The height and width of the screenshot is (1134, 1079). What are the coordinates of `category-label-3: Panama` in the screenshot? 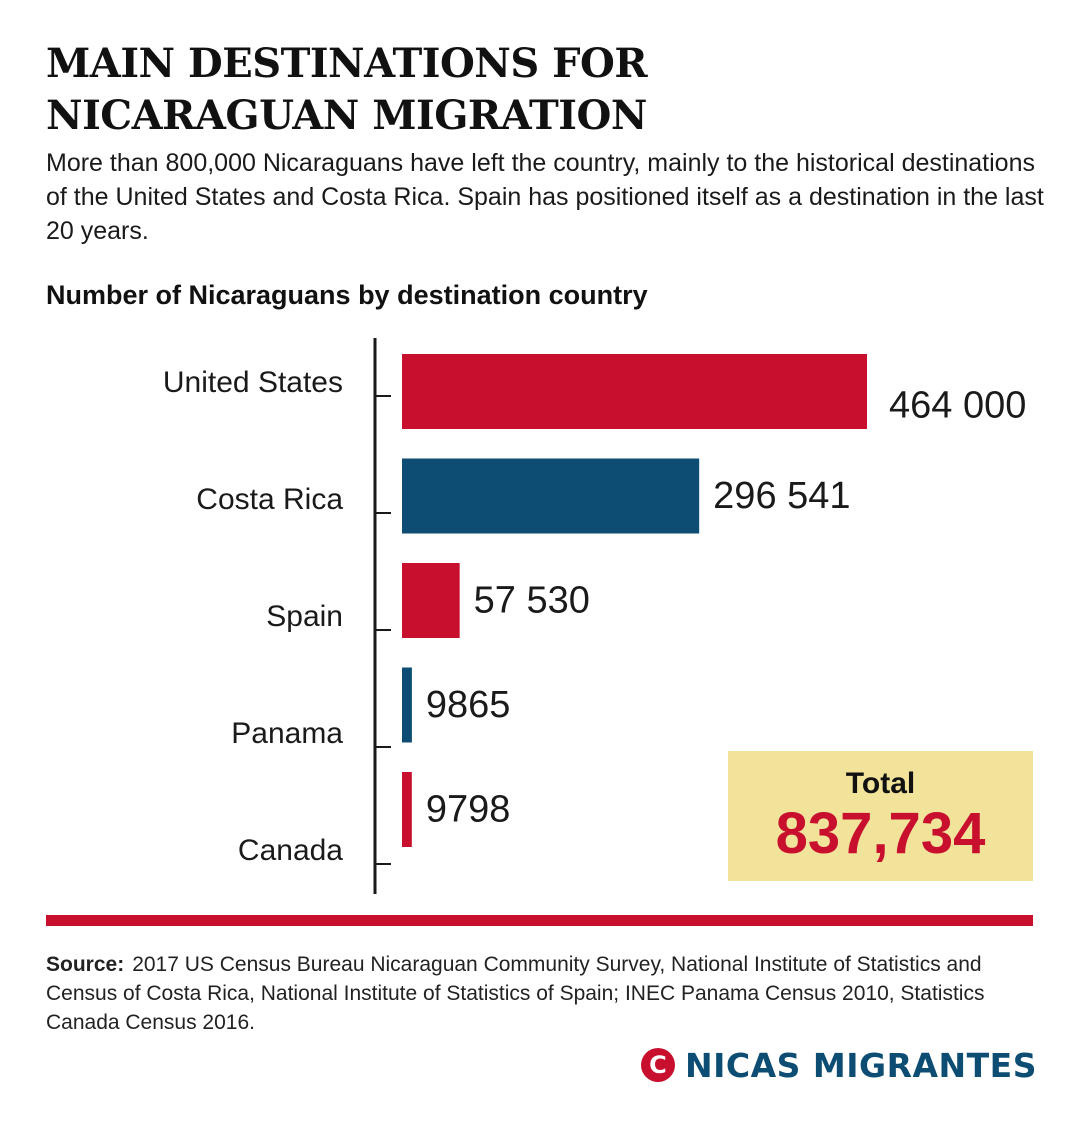 It's located at (287, 733).